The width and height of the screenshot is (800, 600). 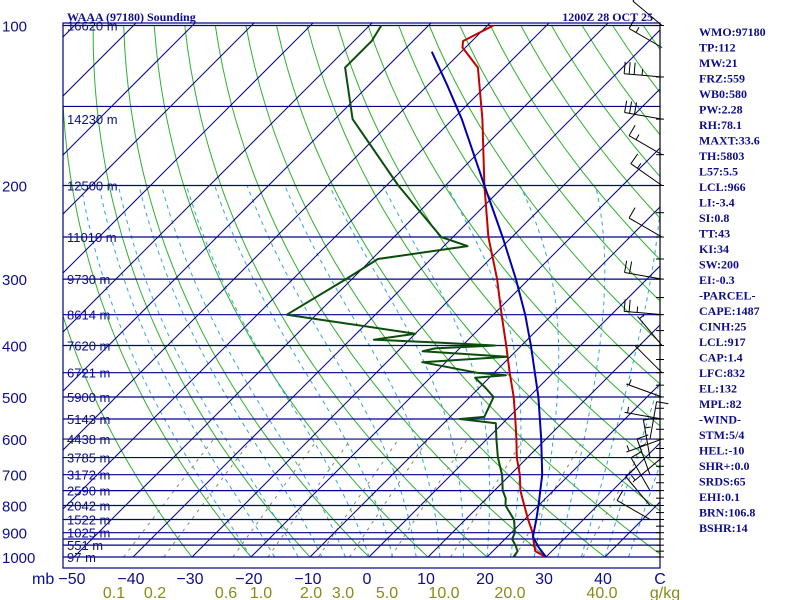 I want to click on mixing-ratio-label: 1.0, so click(x=261, y=592).